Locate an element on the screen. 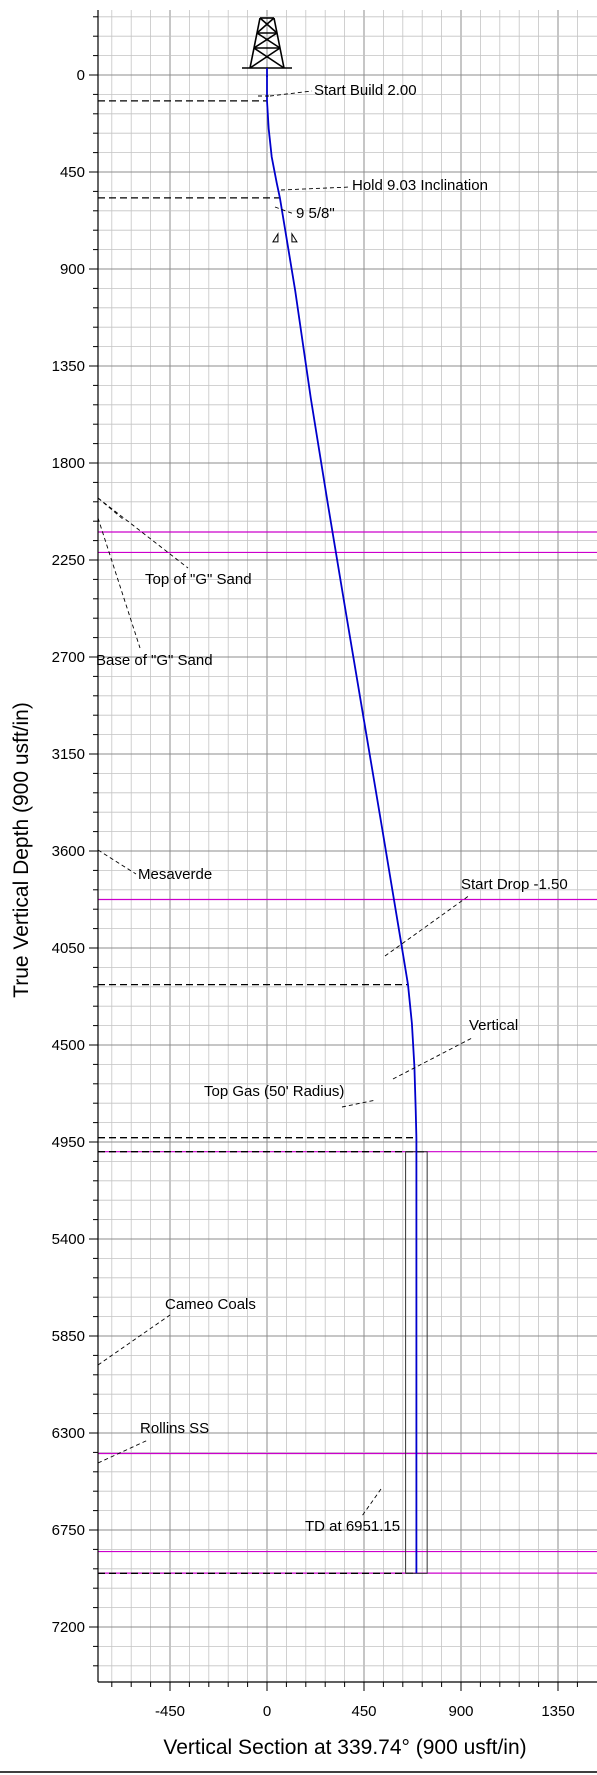 The height and width of the screenshot is (1775, 597). casing-shoe-right is located at coordinates (294, 237).